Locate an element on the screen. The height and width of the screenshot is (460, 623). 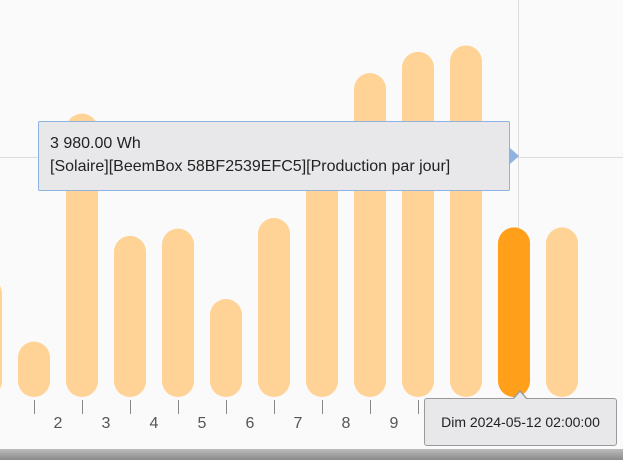
window-bottom-edge is located at coordinates (311, 454).